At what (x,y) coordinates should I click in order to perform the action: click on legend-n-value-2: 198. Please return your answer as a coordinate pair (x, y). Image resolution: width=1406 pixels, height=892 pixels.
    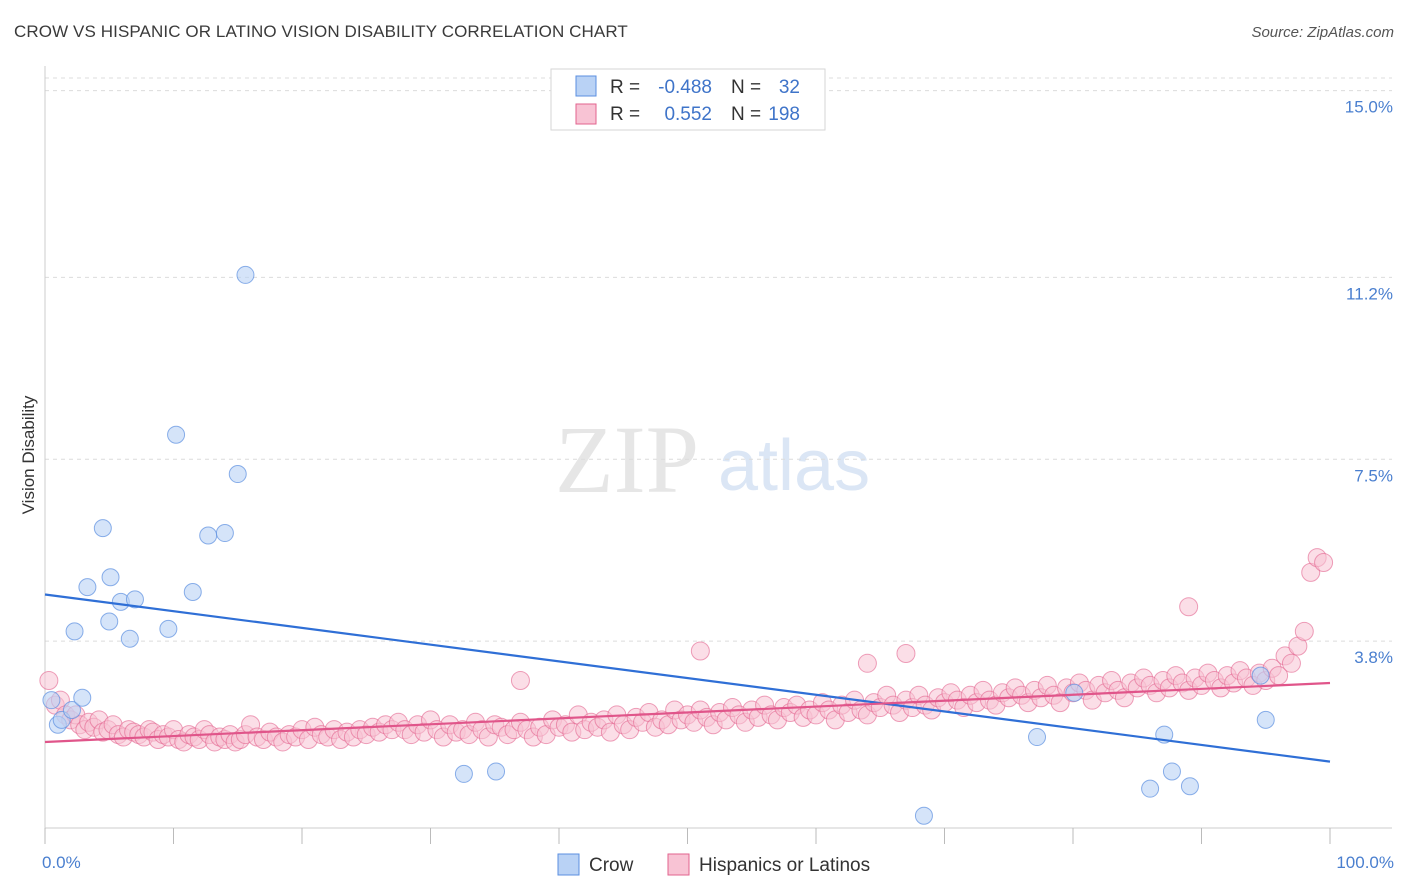
    Looking at the image, I should click on (784, 114).